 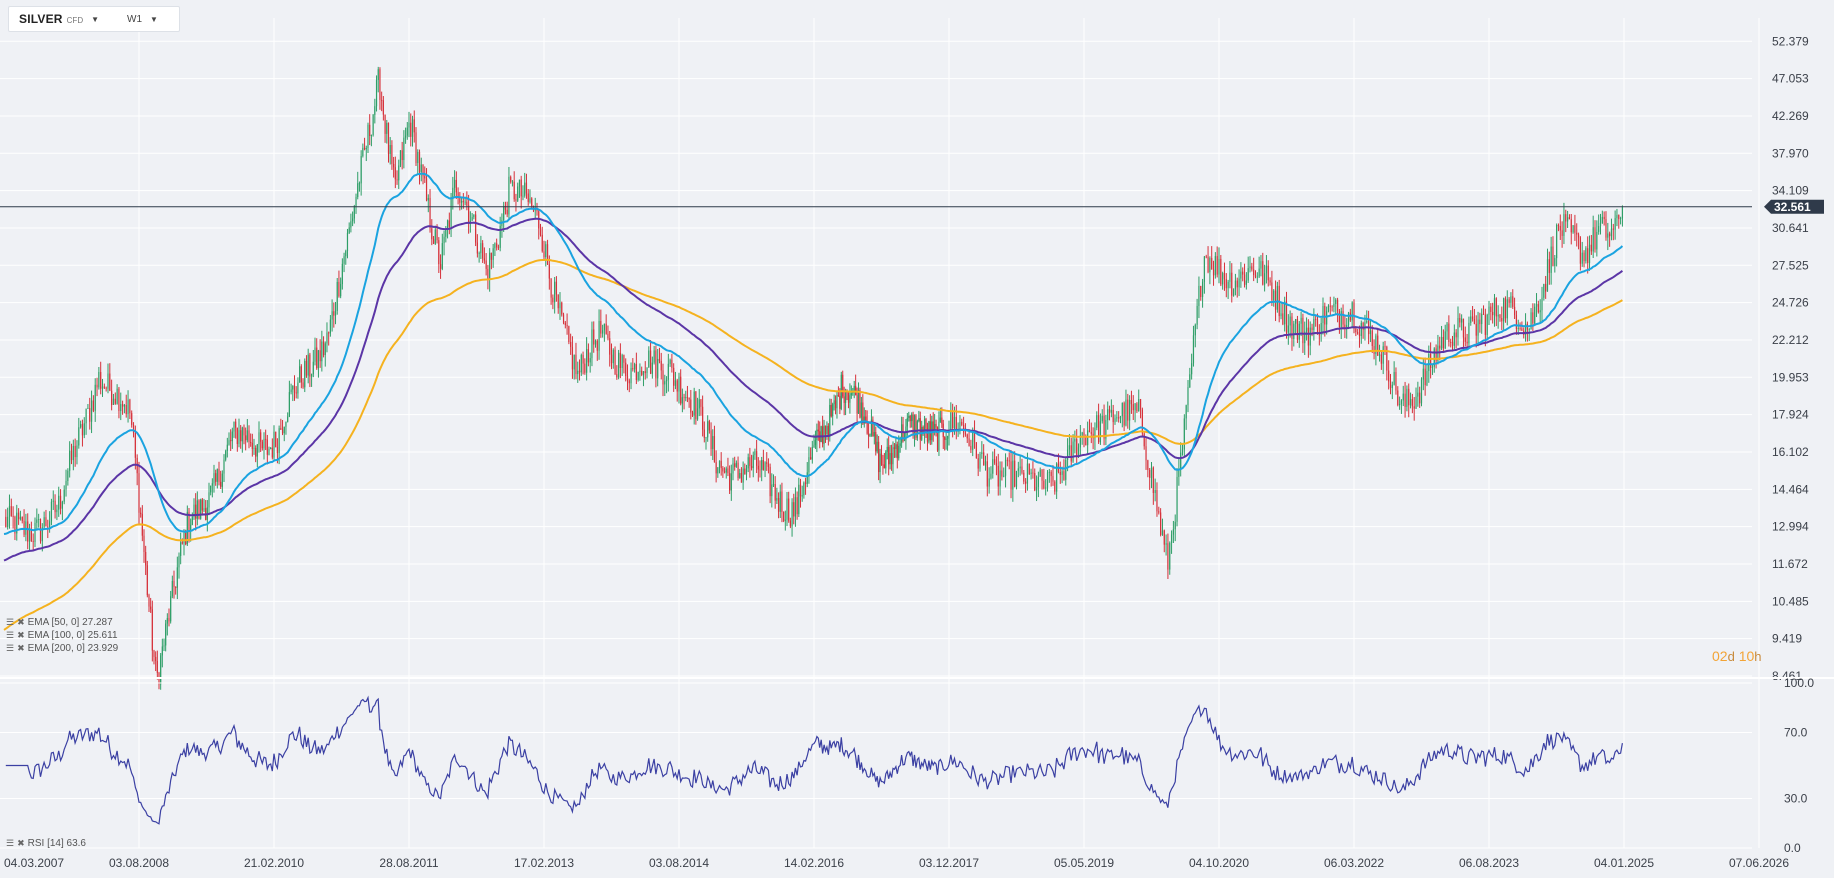 I want to click on symbol-dropdown-icon: ▼, so click(x=95, y=19).